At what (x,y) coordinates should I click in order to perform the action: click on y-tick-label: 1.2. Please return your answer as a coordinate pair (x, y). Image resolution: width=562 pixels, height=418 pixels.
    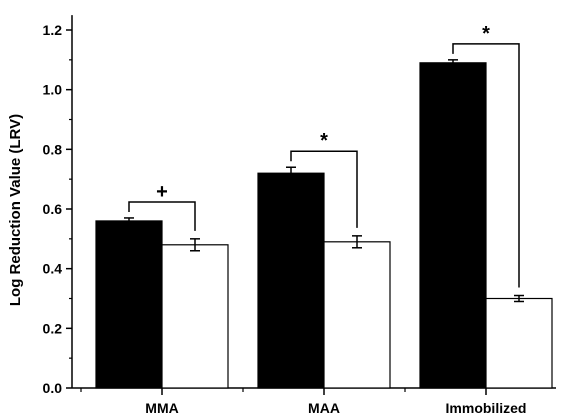
    Looking at the image, I should click on (53, 30).